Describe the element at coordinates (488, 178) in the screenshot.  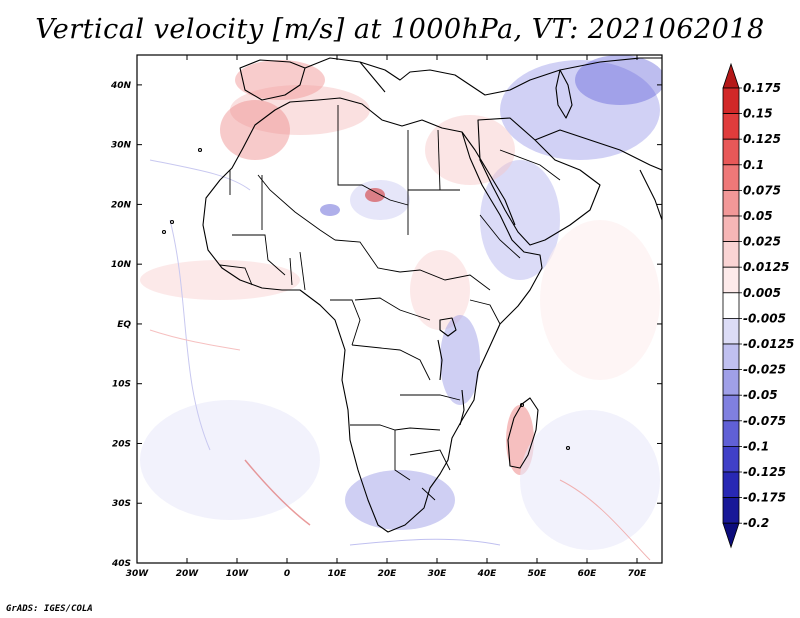
I see `red-sea-coast` at that location.